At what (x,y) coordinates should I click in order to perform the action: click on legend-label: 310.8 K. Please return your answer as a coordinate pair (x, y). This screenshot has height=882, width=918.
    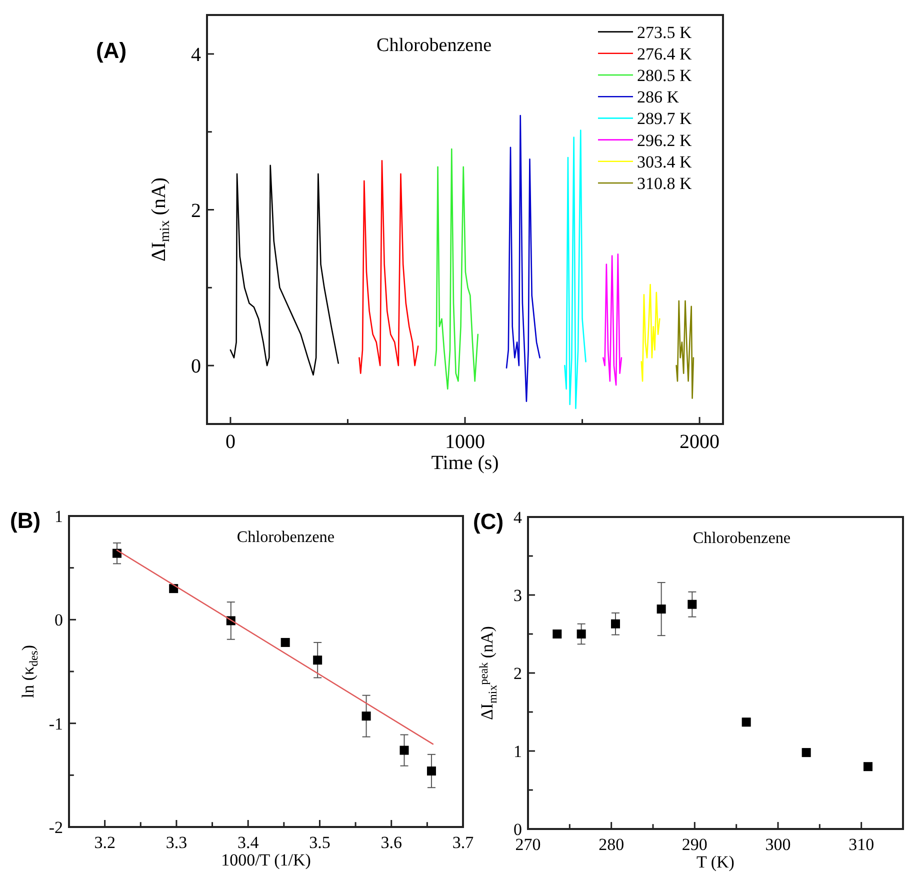
    Looking at the image, I should click on (664, 183).